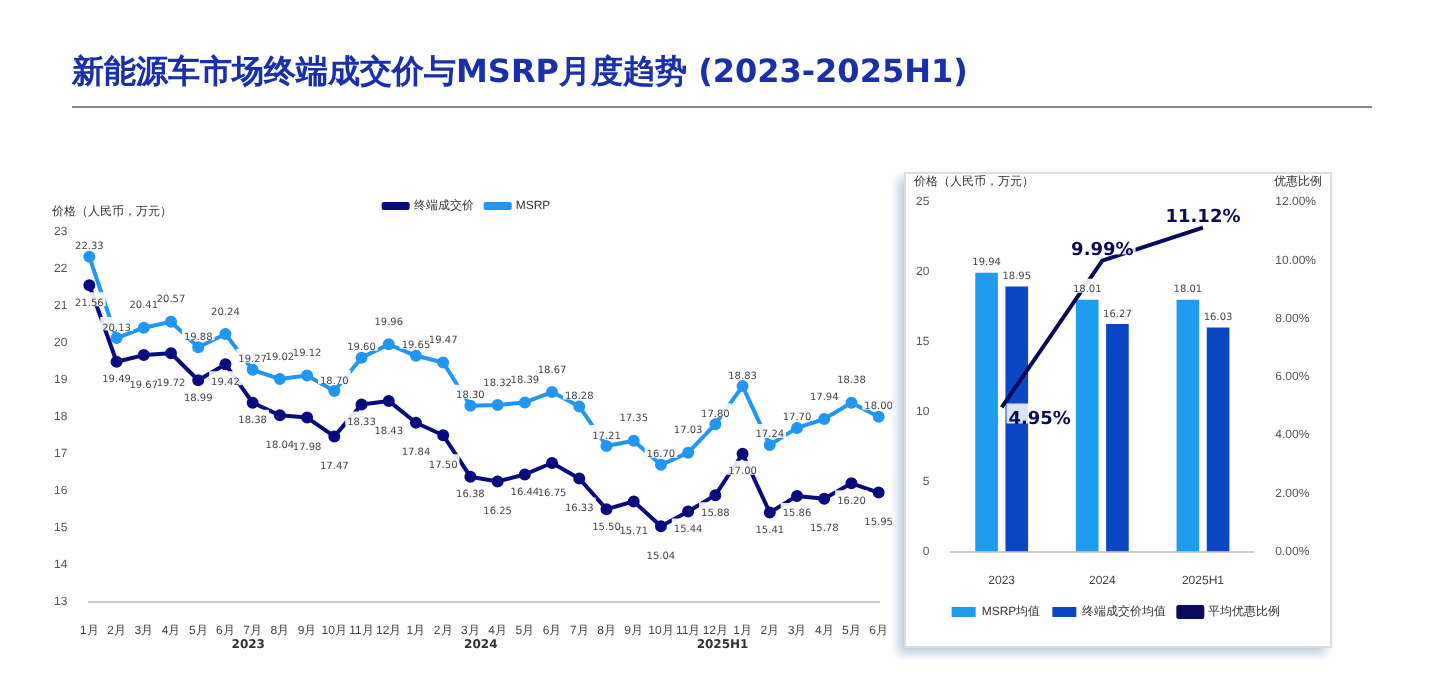 Image resolution: width=1440 pixels, height=678 pixels. What do you see at coordinates (1102, 251) in the screenshot?
I see `data-label: 9.99%` at bounding box center [1102, 251].